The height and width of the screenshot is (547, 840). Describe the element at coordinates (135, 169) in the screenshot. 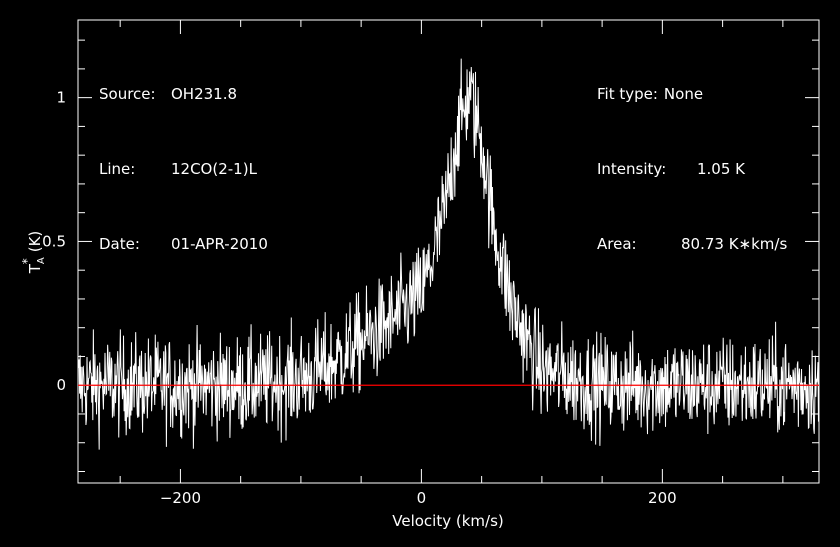

I see `line-label: Line:` at that location.